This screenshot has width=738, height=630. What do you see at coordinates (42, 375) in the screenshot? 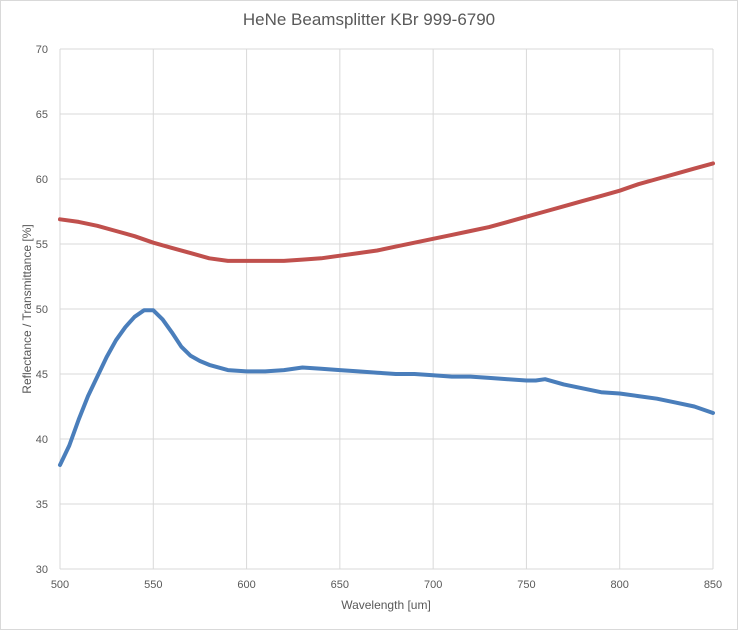
I see `y-tick-label: 45` at bounding box center [42, 375].